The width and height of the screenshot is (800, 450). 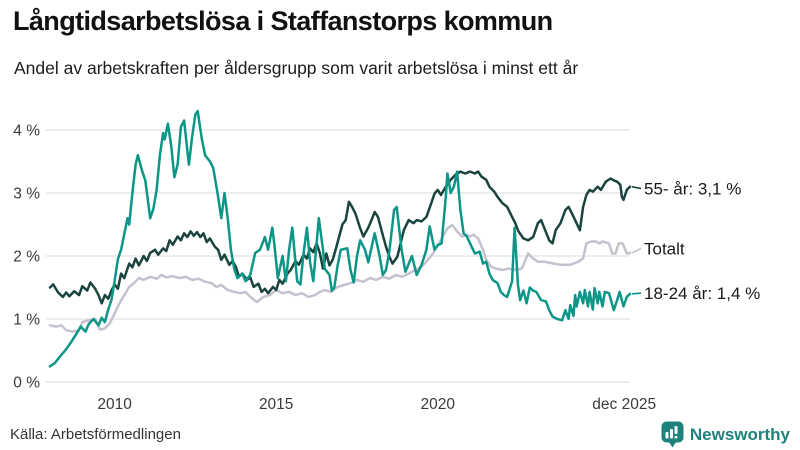 What do you see at coordinates (26, 193) in the screenshot?
I see `y-axis-tick-label: 3 %` at bounding box center [26, 193].